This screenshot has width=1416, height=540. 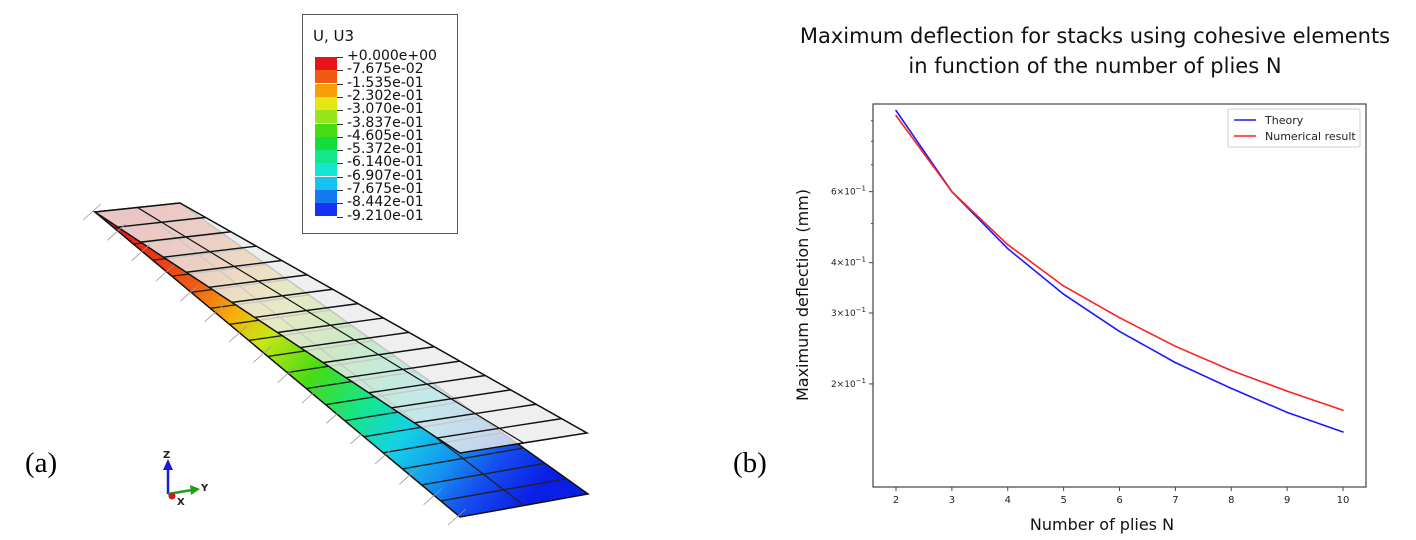 I want to click on legend-value: -5.372e-01, so click(x=385, y=149).